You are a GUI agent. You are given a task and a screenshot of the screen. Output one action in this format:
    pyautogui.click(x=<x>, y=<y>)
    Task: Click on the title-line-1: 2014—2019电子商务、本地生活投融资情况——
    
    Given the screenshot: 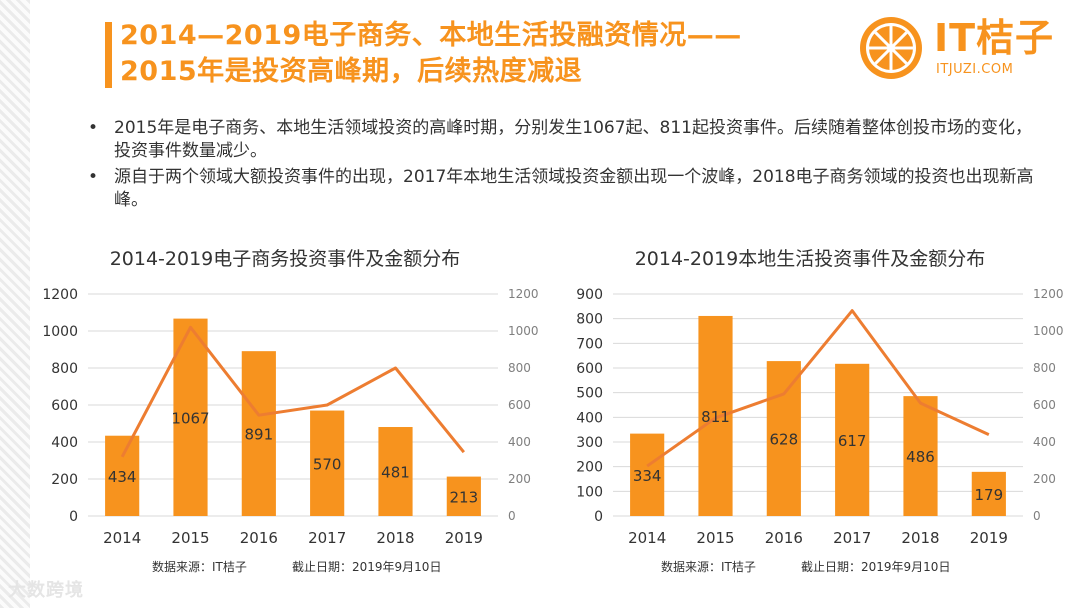 What is the action you would take?
    pyautogui.click(x=431, y=35)
    